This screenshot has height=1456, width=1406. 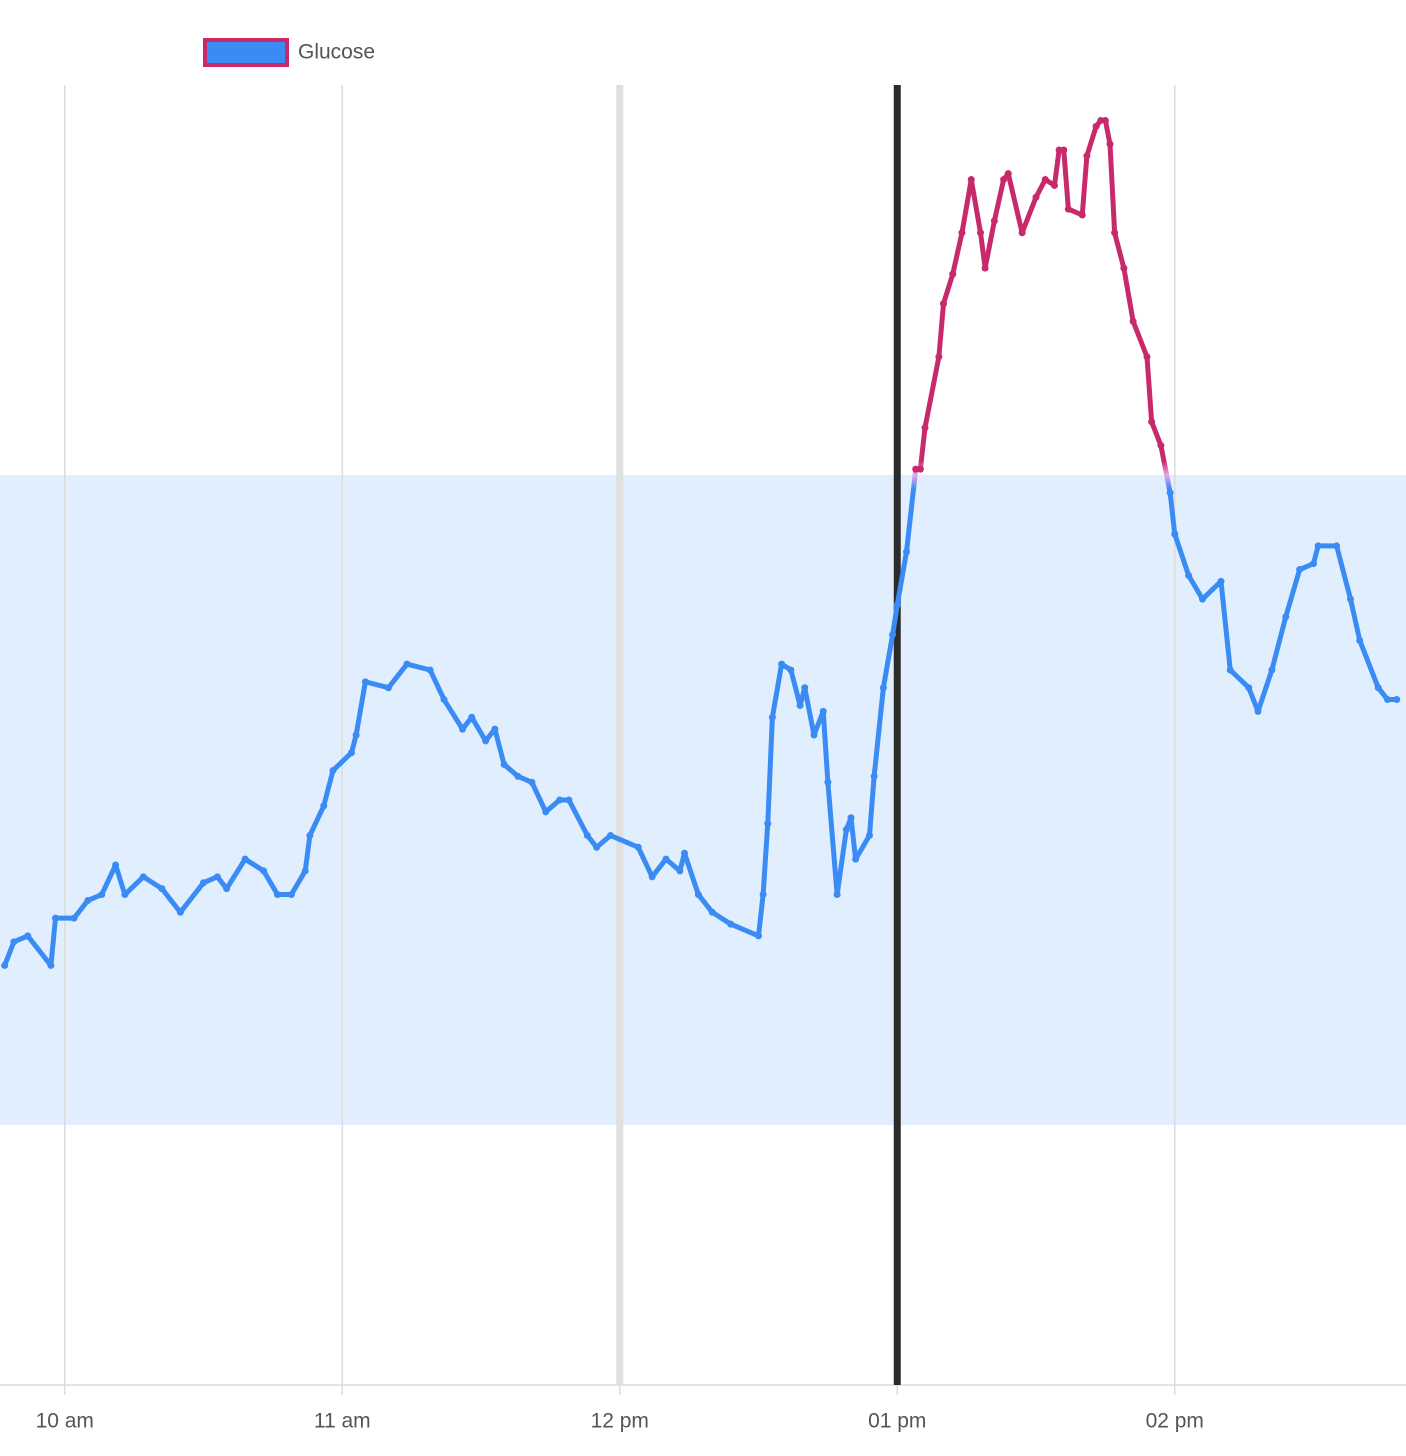 What do you see at coordinates (342, 1421) in the screenshot?
I see `x-tick-label: 11 am` at bounding box center [342, 1421].